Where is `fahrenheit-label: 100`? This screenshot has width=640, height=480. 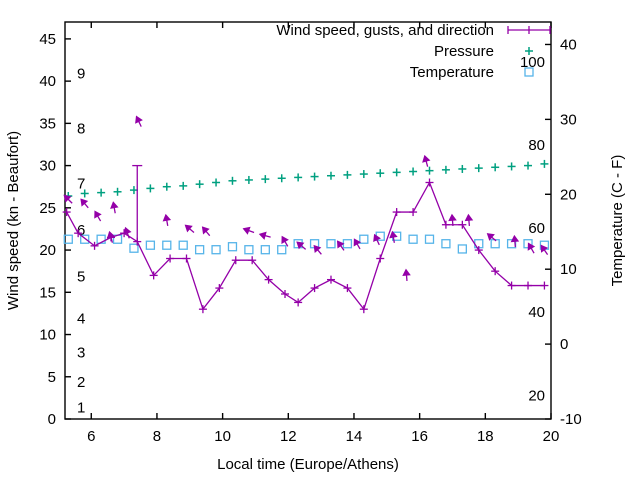
fahrenheit-label: 100 is located at coordinates (532, 62).